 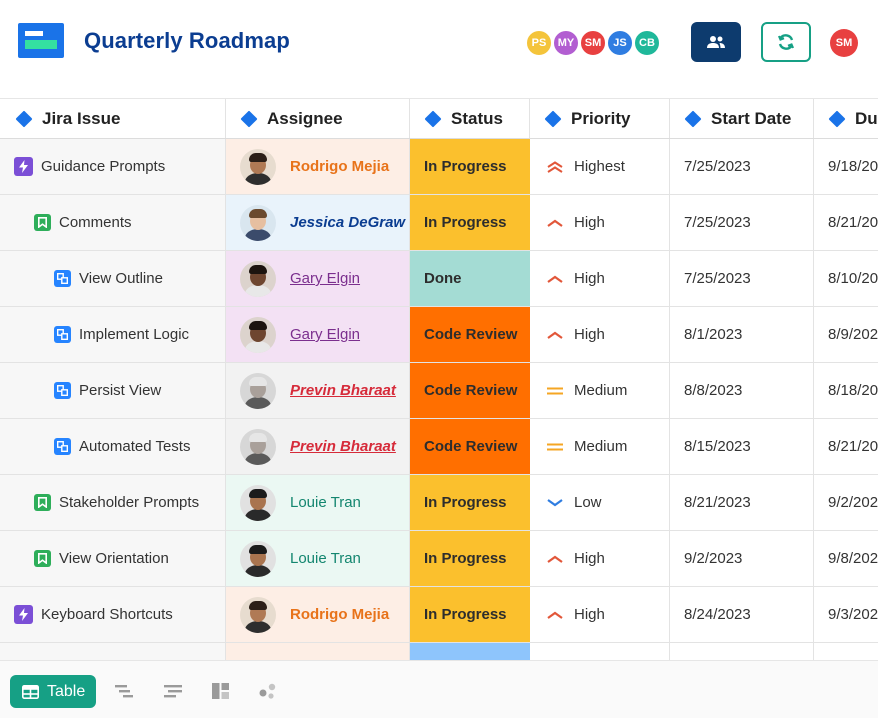 I want to click on field-diamond-icon, so click(x=24, y=118).